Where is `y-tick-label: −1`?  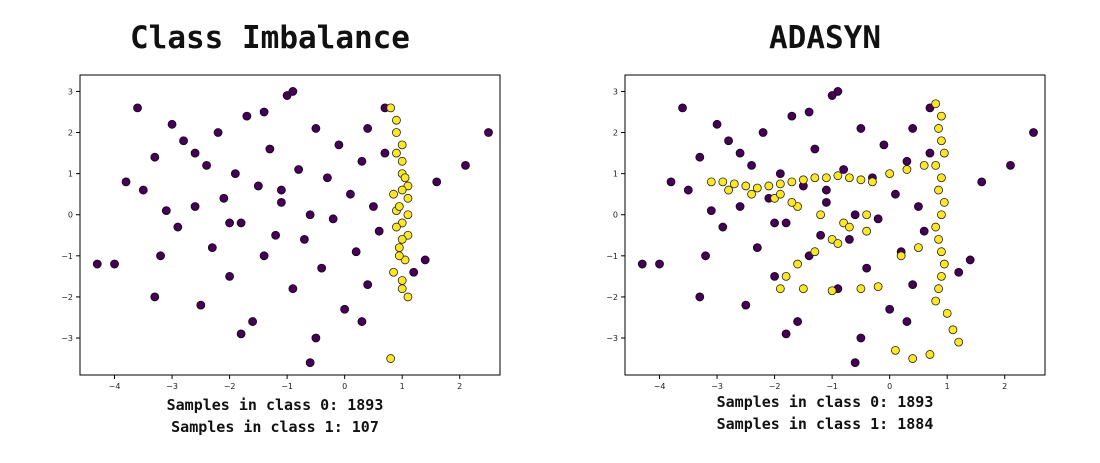 y-tick-label: −1 is located at coordinates (67, 256).